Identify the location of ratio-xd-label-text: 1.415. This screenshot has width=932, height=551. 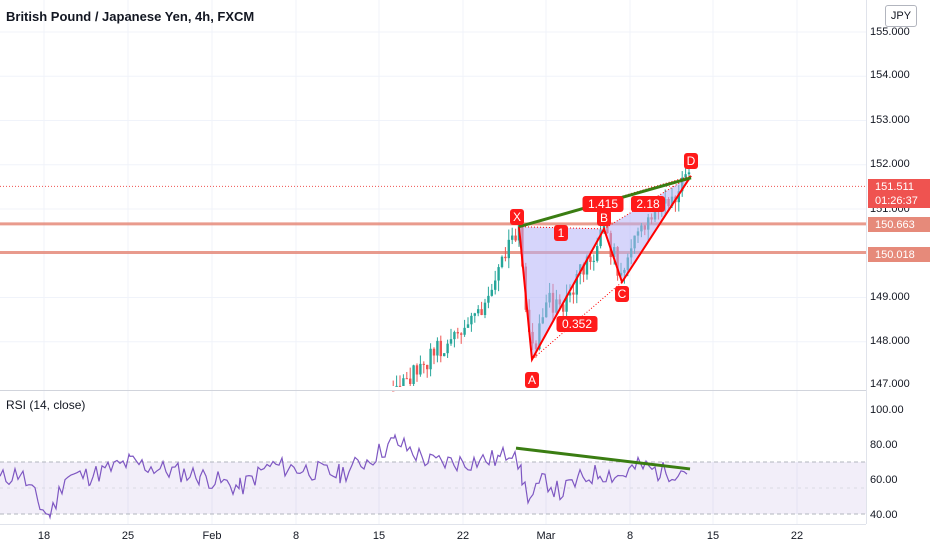
(603, 204).